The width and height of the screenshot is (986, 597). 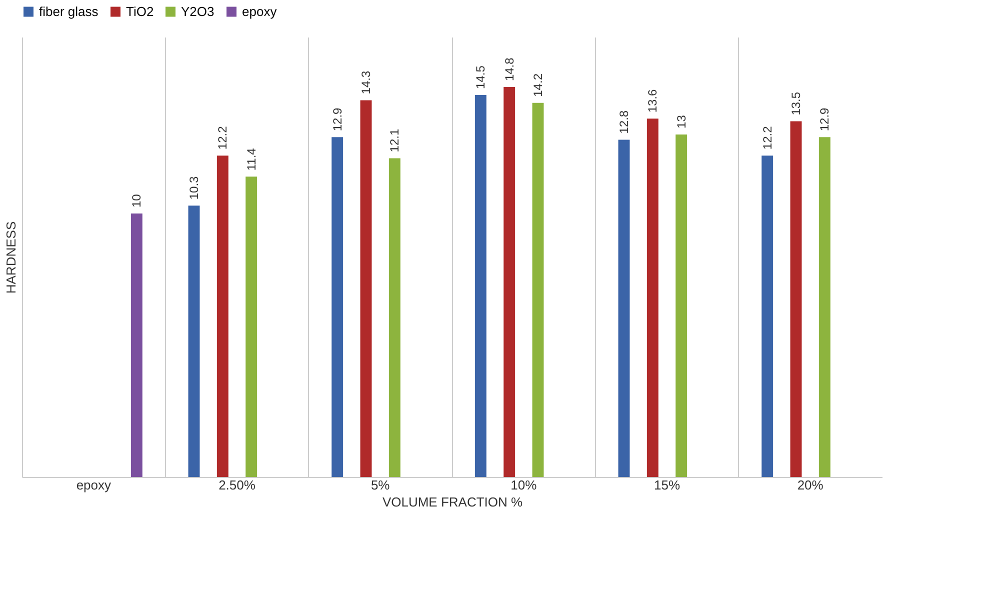 I want to click on x-tick-label: 5%, so click(x=380, y=485).